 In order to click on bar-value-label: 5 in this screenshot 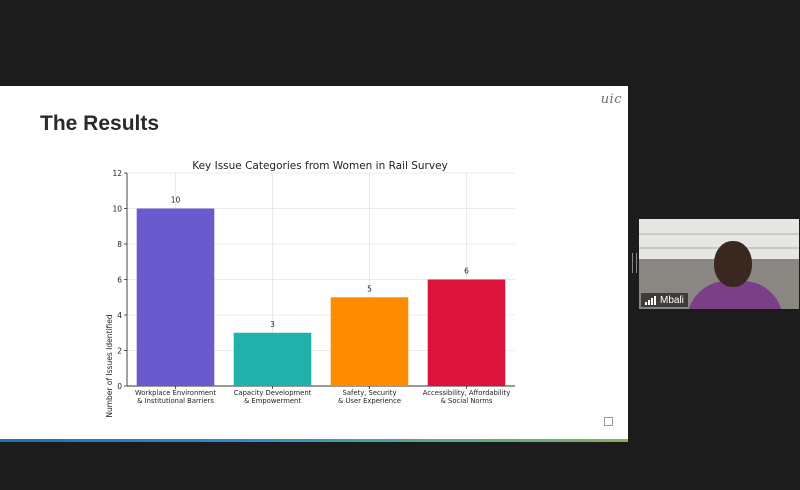, I will do `click(369, 288)`.